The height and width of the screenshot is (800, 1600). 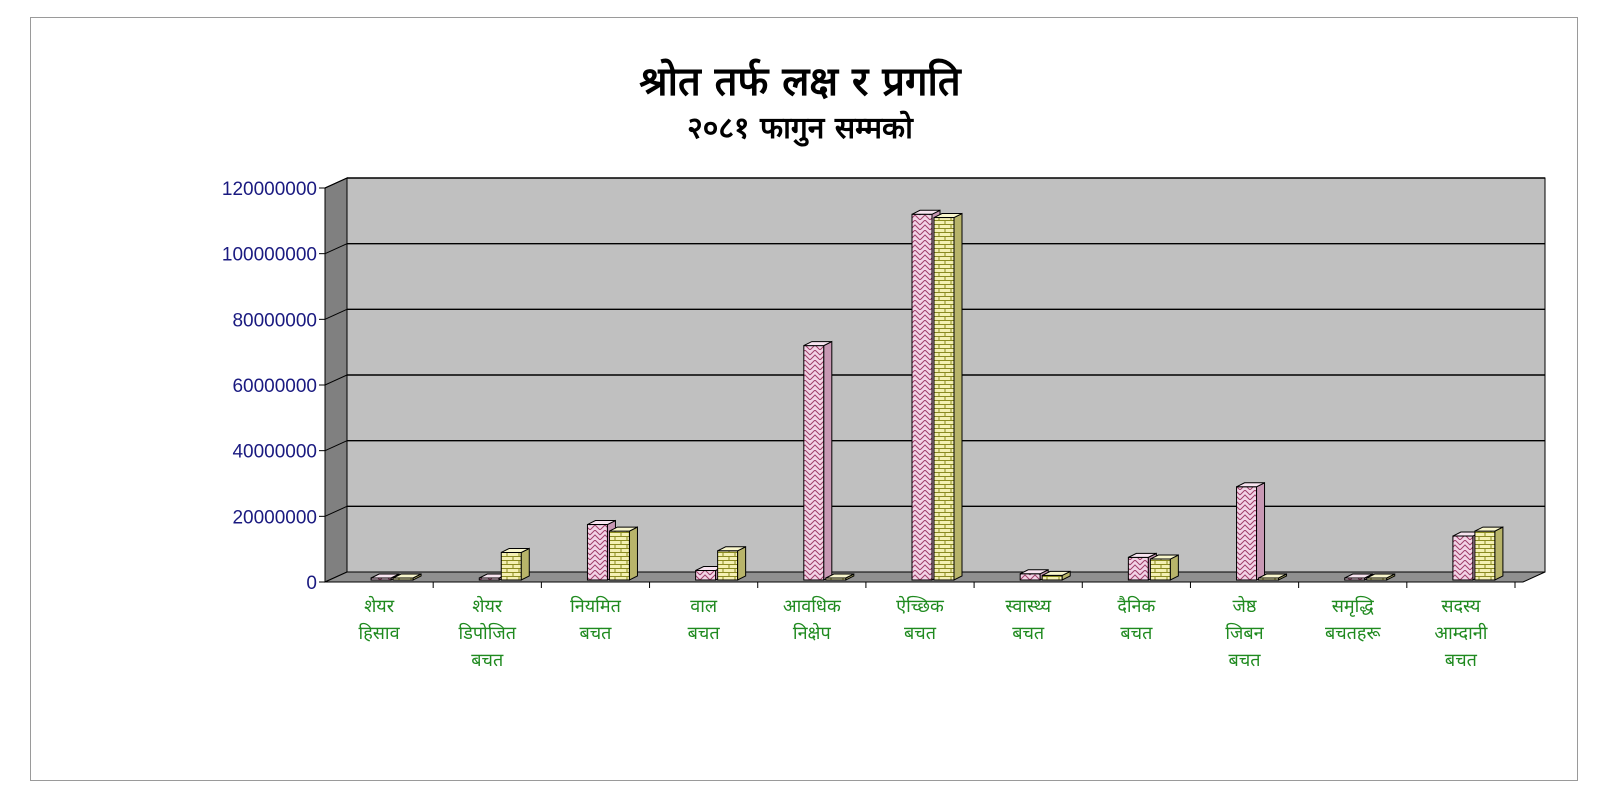 What do you see at coordinates (269, 255) in the screenshot?
I see `y-tick-label: 100000000` at bounding box center [269, 255].